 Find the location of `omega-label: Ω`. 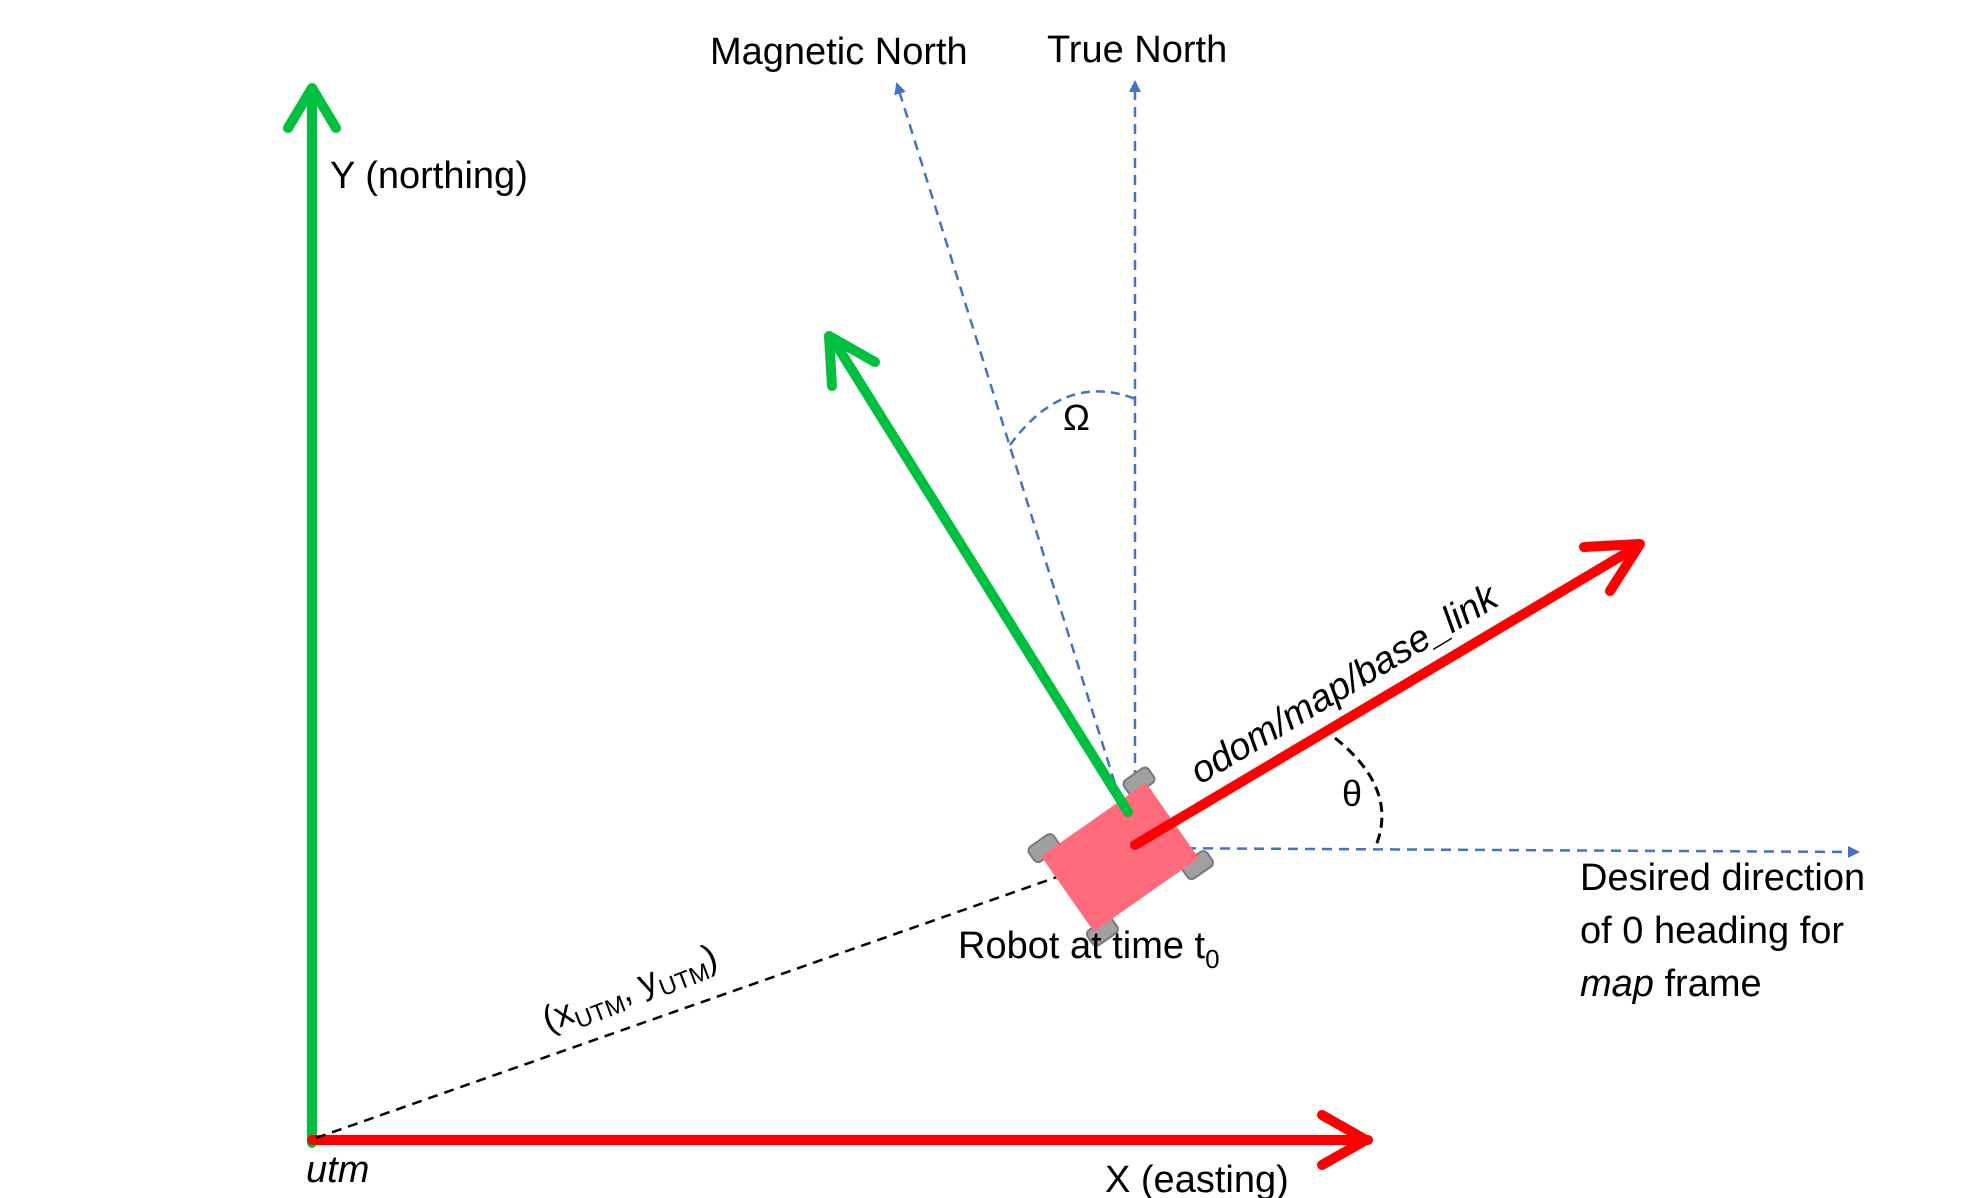

omega-label: Ω is located at coordinates (1076, 417).